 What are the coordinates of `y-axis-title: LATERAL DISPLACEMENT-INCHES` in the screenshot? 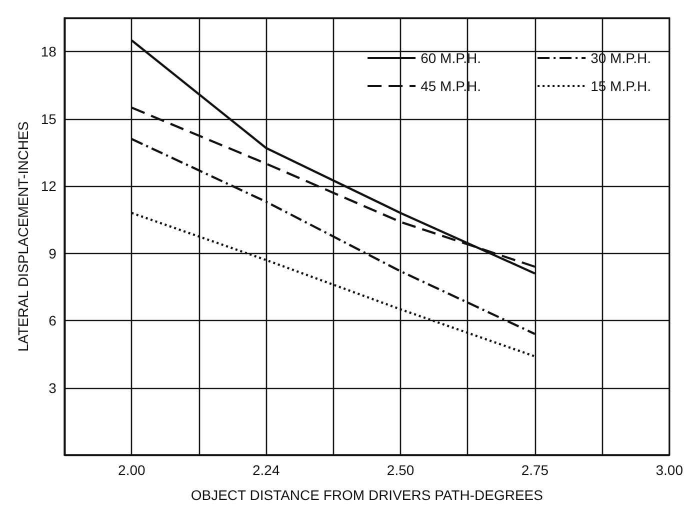 It's located at (23, 236).